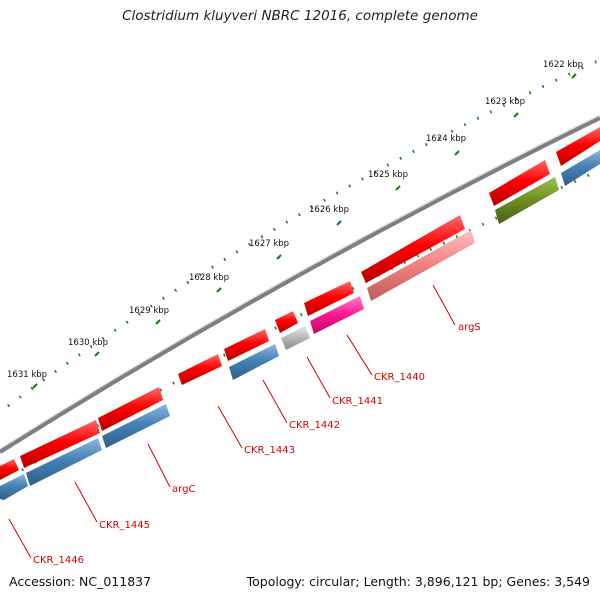  Describe the element at coordinates (149, 311) in the screenshot. I see `scale-label: 1629 kbp` at that location.